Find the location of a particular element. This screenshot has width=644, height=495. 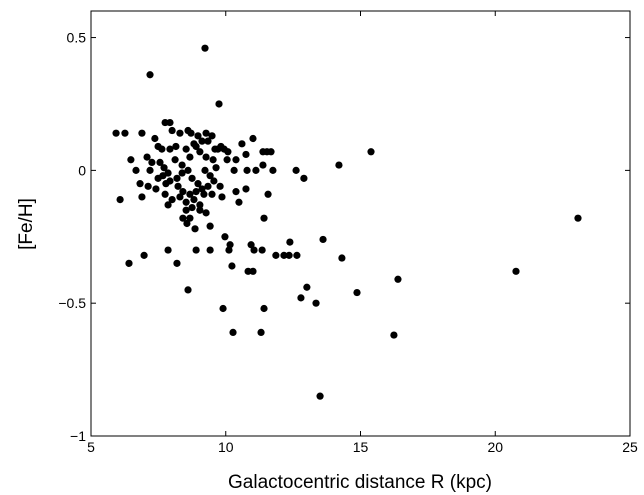

y-tick-label: −0.5 is located at coordinates (72, 303).